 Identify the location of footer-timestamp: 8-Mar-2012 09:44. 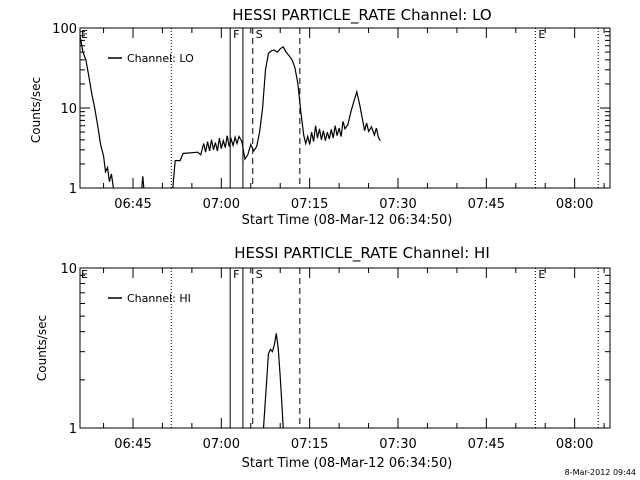
(600, 472).